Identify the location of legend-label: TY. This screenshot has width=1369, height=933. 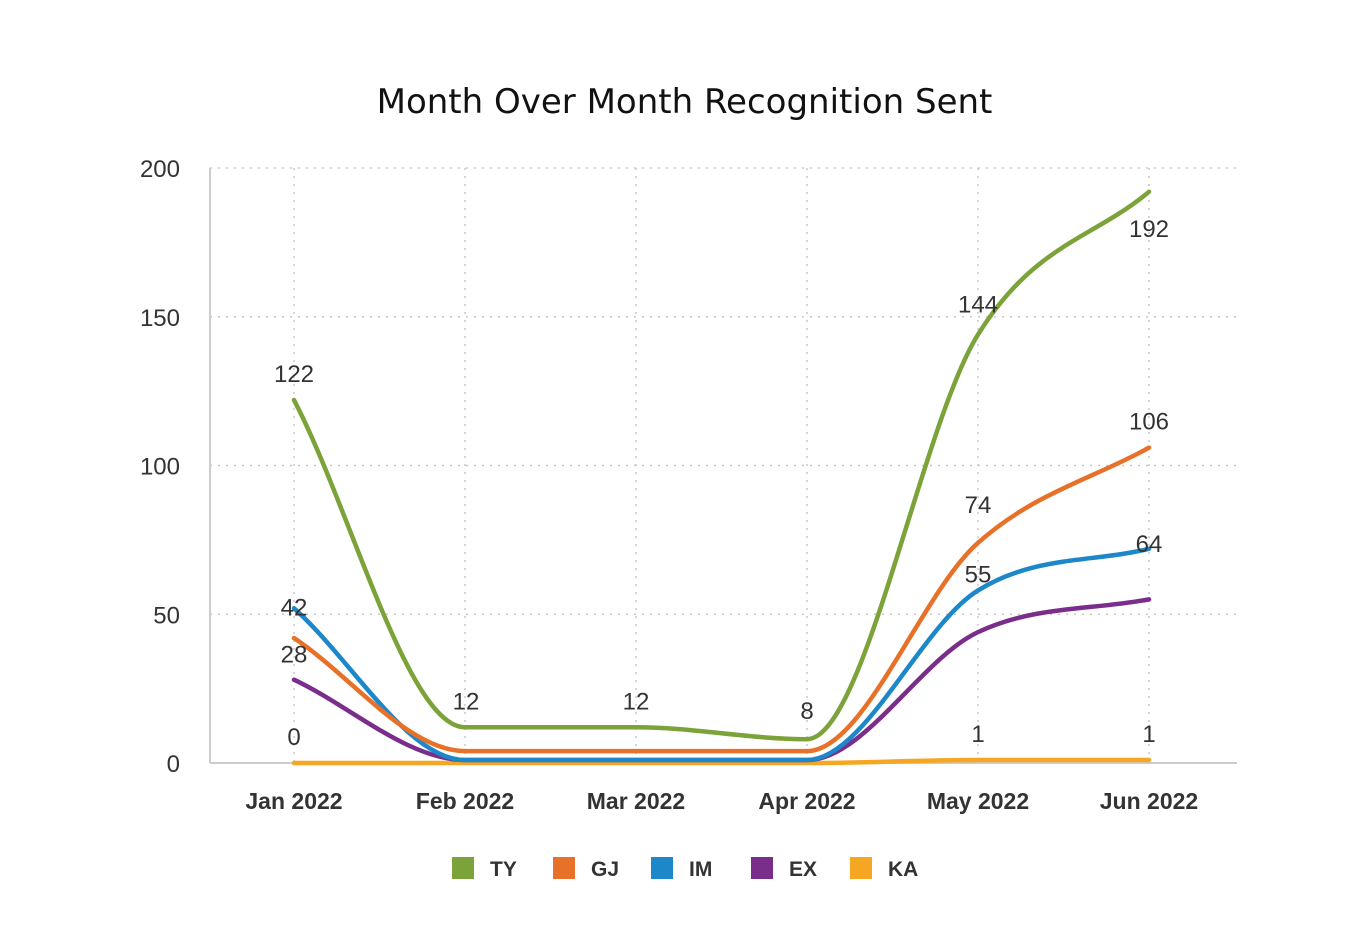
(503, 869).